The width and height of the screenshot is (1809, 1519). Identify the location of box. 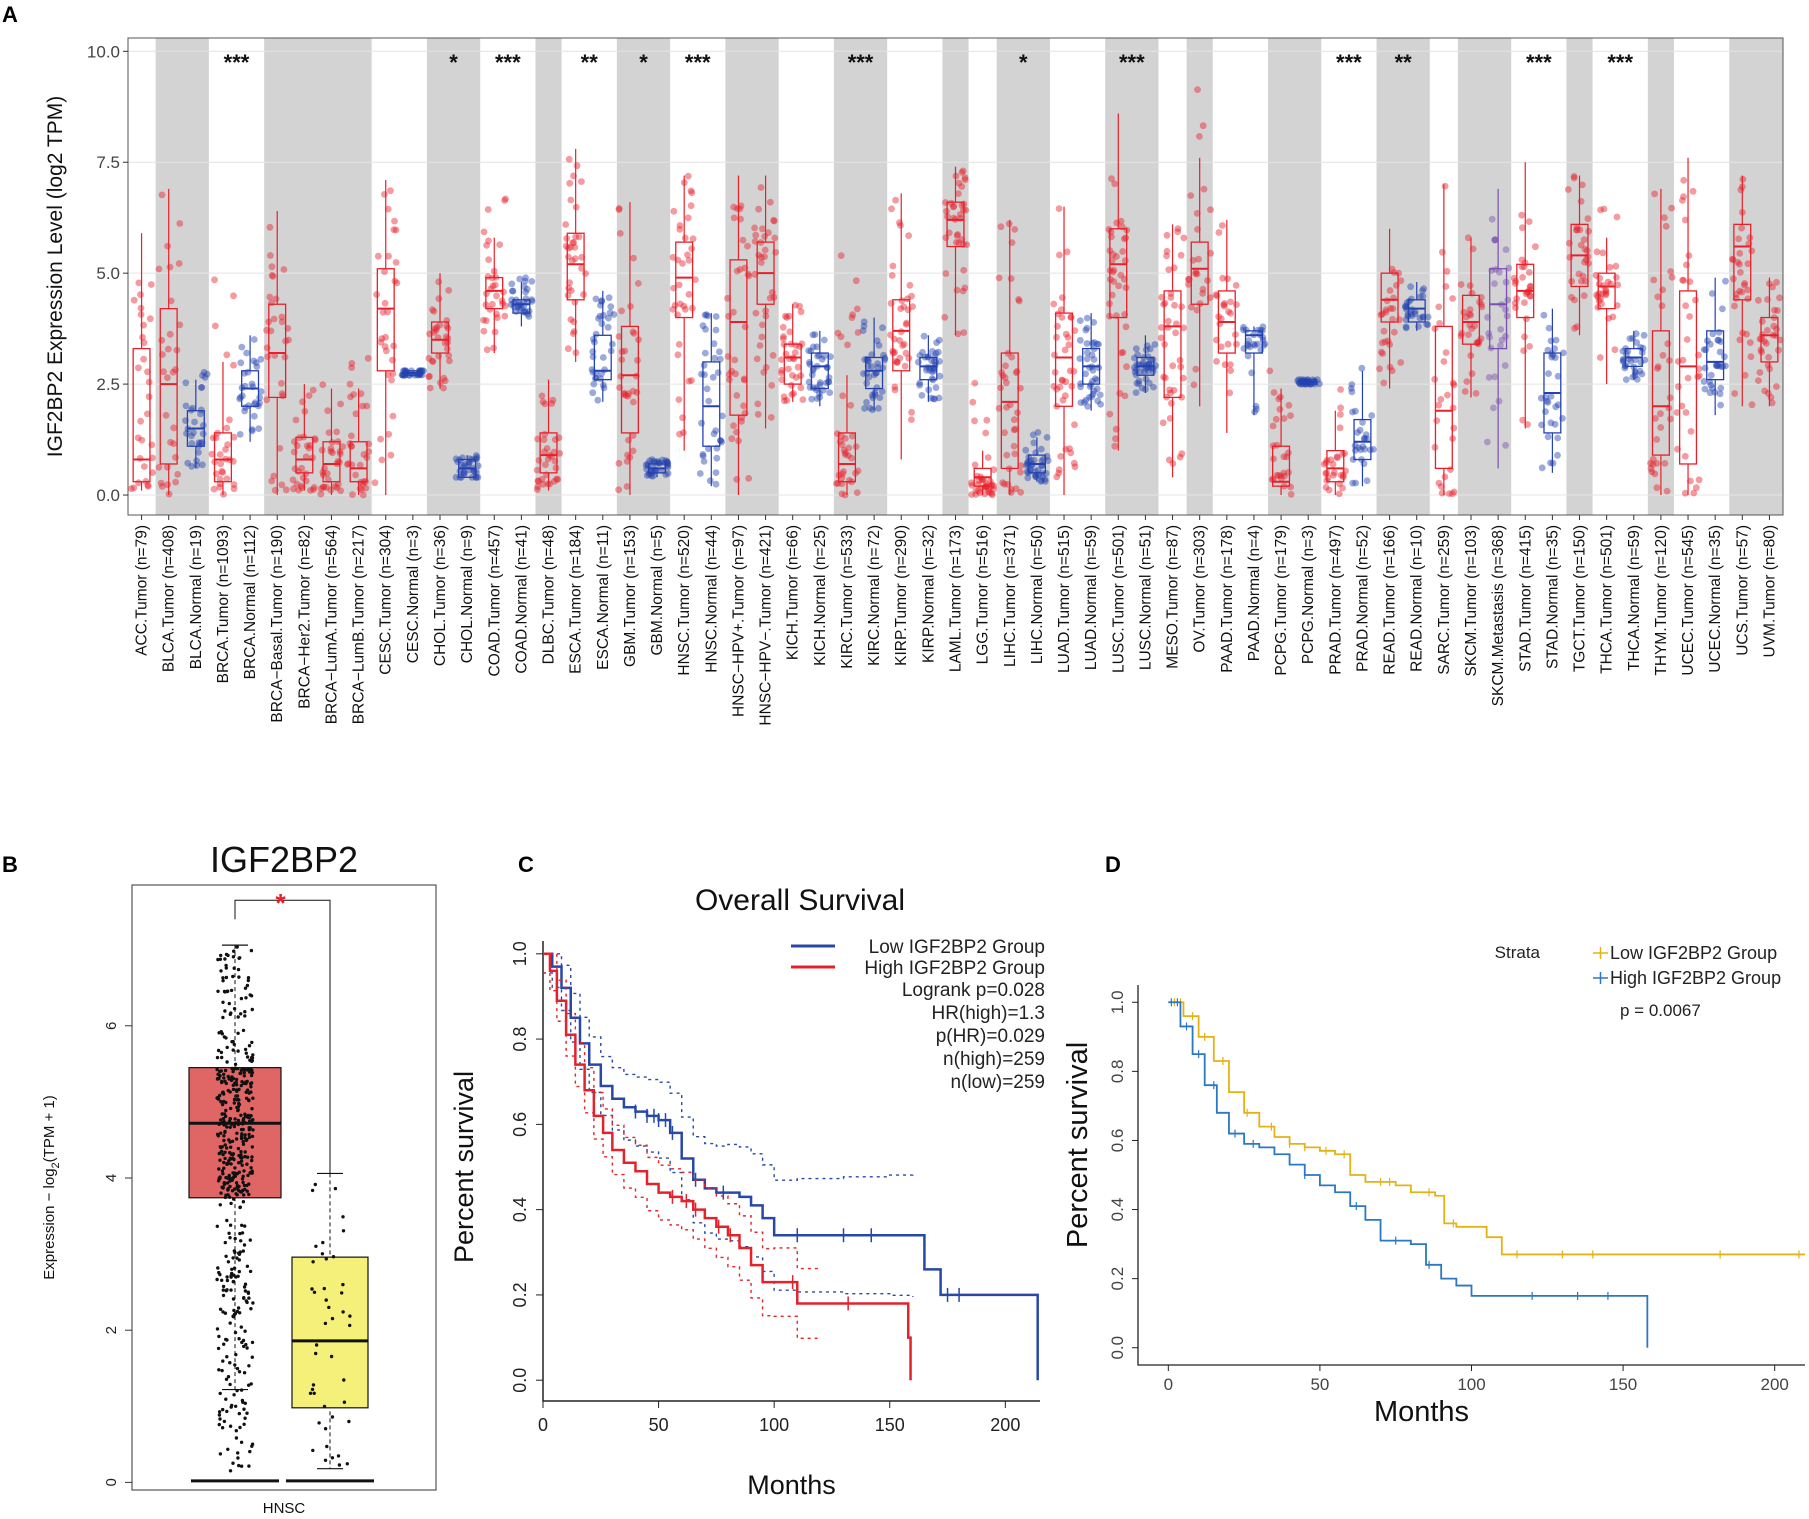
(874, 373).